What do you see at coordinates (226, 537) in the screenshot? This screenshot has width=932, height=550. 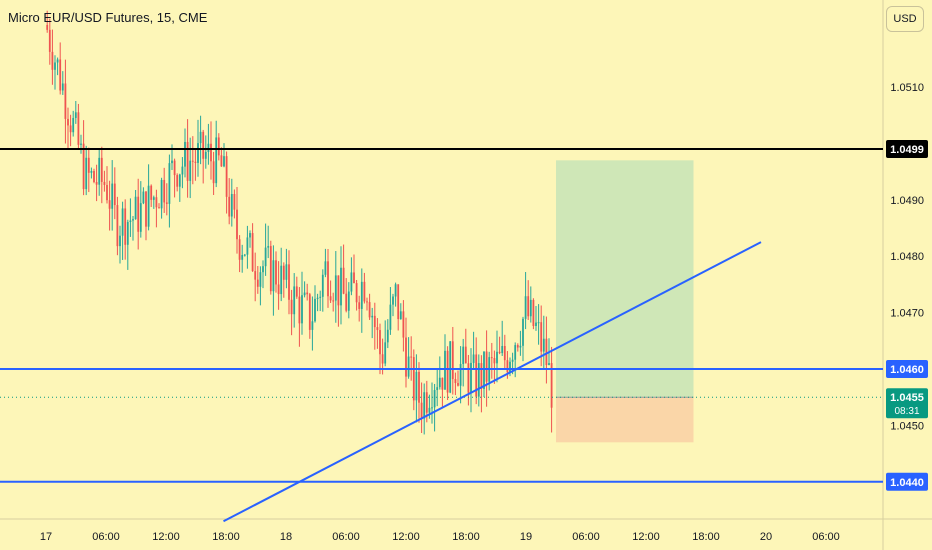 I see `x-tick-label: 18:00` at bounding box center [226, 537].